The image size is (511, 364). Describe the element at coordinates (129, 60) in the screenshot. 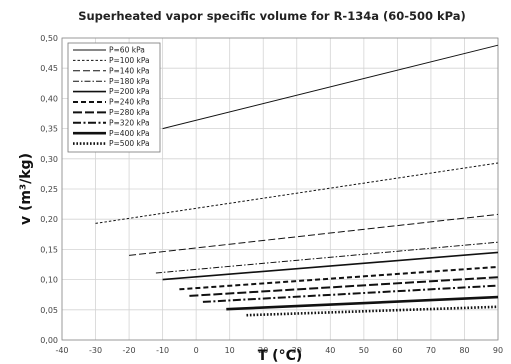

I see `legend-entry: P=100 kPa` at that location.